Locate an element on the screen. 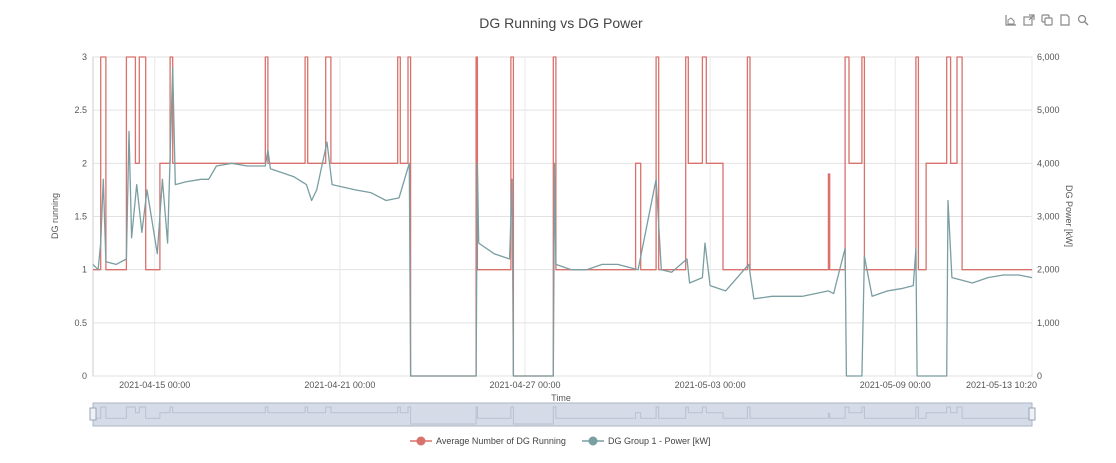 The height and width of the screenshot is (463, 1116). y-left-tick-label: 1 is located at coordinates (84, 270).